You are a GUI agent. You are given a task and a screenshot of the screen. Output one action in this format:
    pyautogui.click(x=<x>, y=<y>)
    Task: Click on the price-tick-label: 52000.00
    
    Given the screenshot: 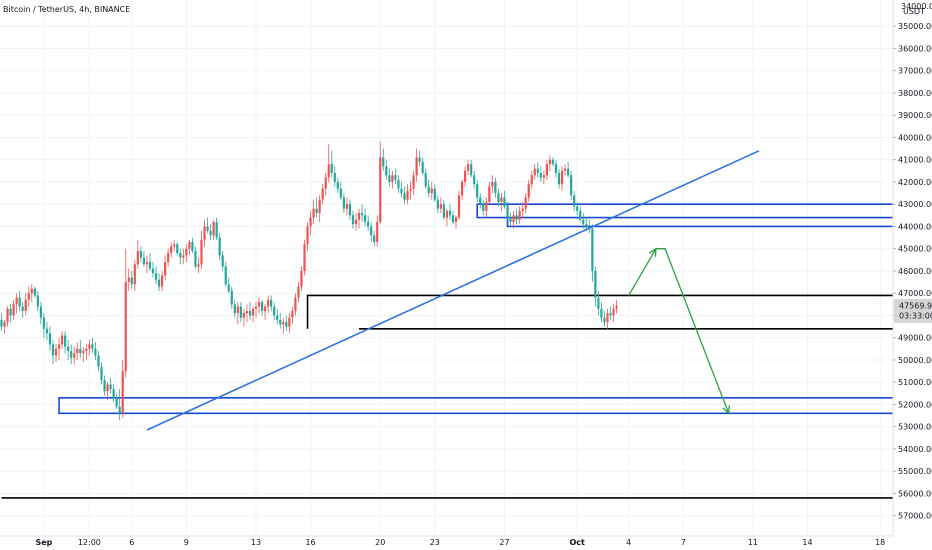 What is the action you would take?
    pyautogui.click(x=915, y=404)
    